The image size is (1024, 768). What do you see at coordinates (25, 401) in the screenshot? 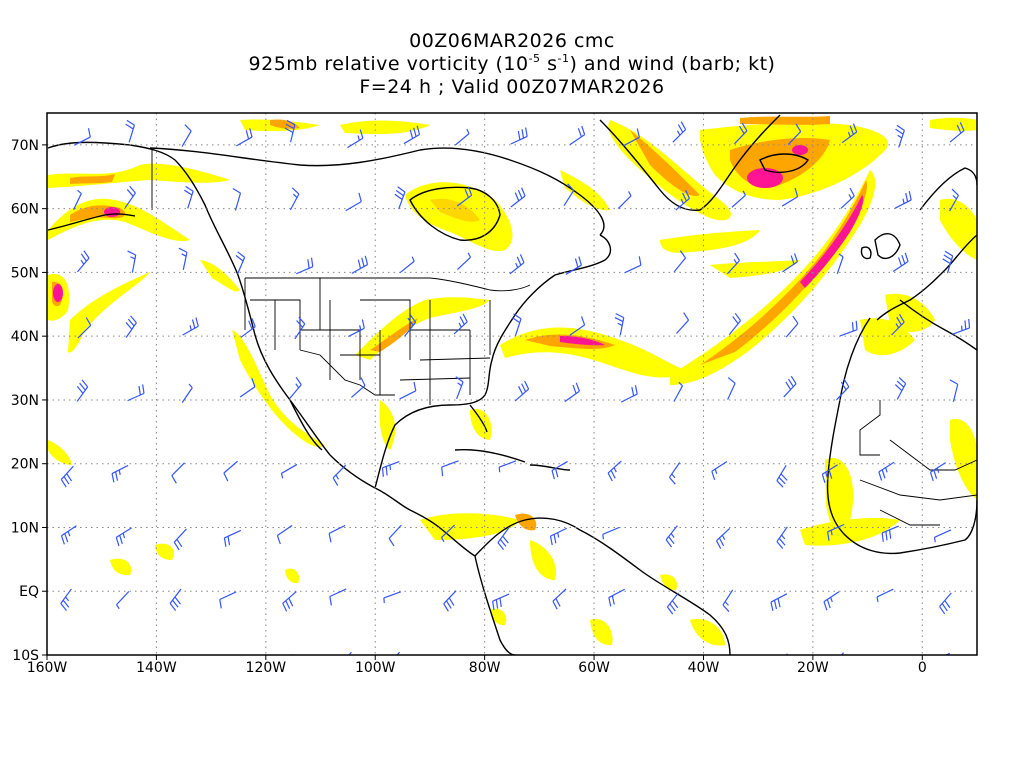
I see `lat-tick-label: 30N` at bounding box center [25, 401].